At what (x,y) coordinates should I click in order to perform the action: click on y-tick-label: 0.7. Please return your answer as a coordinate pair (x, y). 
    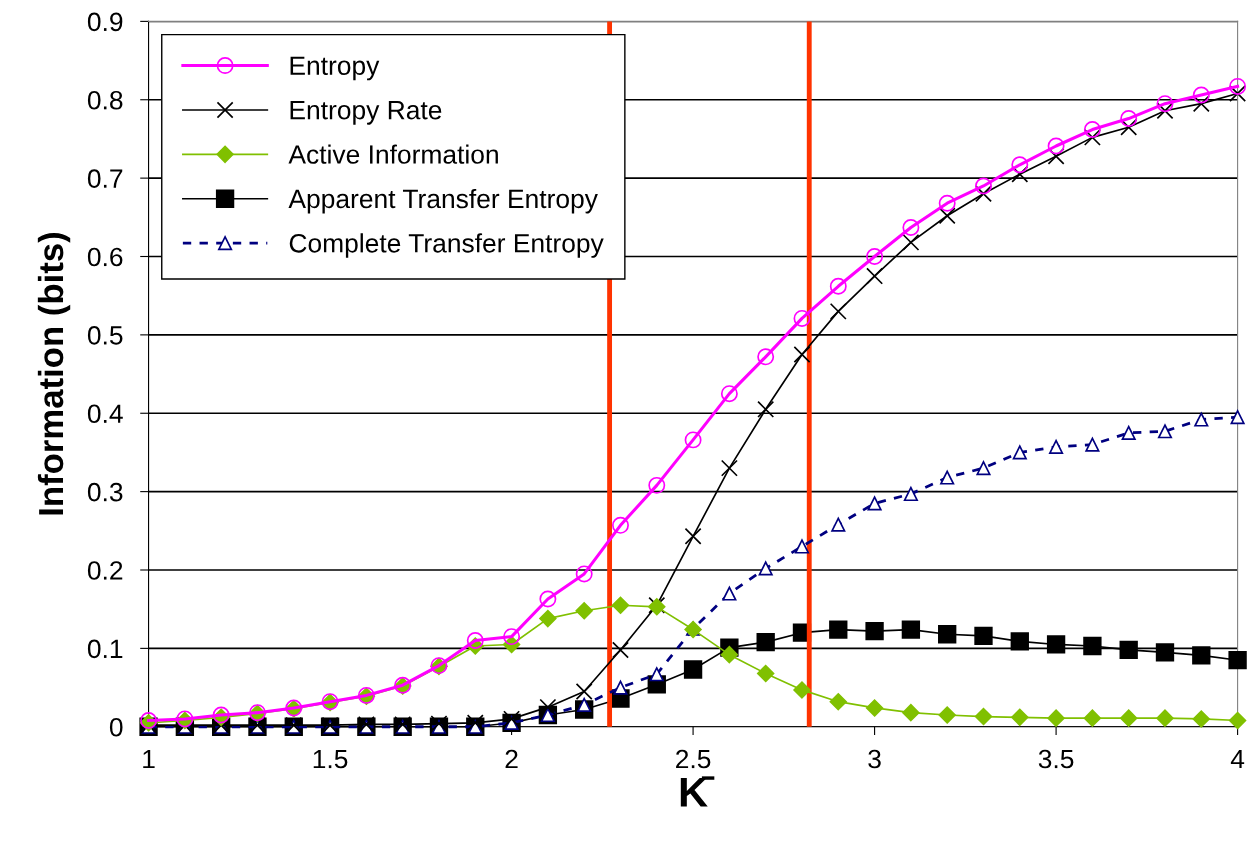
    Looking at the image, I should click on (105, 178).